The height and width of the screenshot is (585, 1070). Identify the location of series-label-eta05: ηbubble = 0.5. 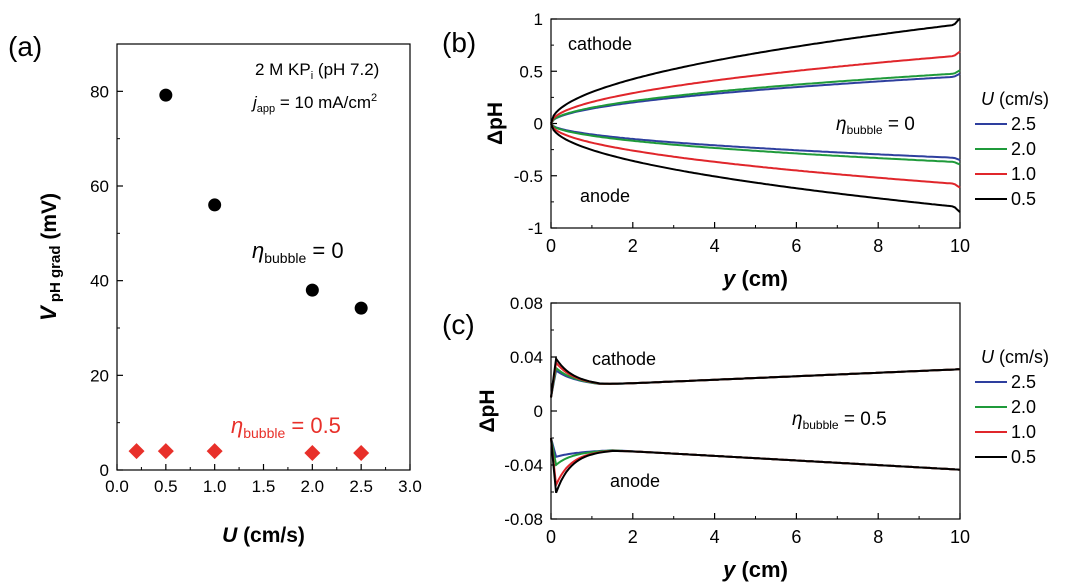
(286, 427).